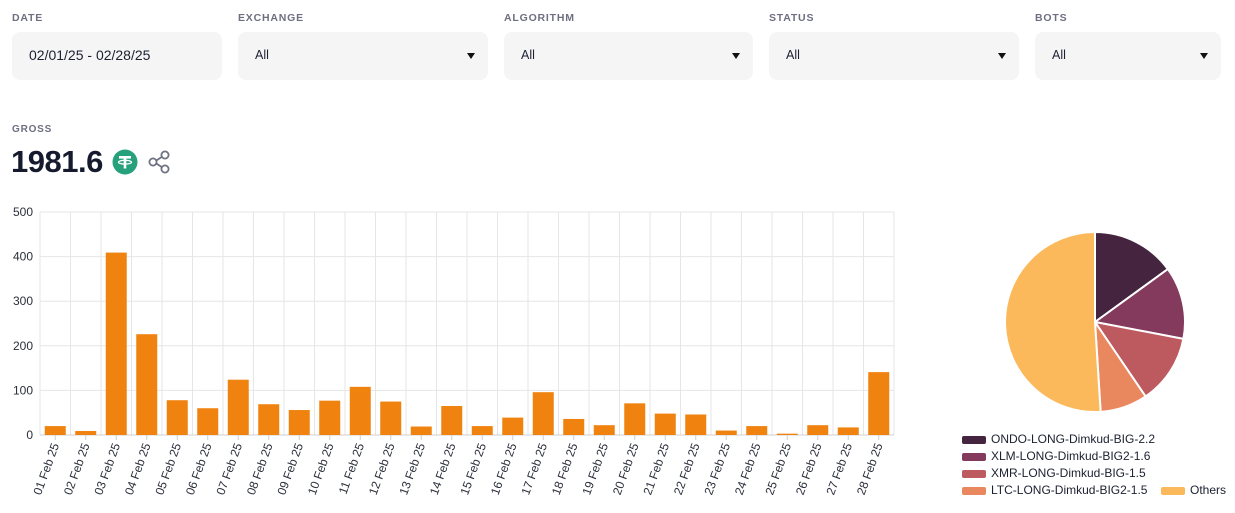 The image size is (1235, 513). Describe the element at coordinates (363, 56) in the screenshot. I see `exchange-select: All` at that location.